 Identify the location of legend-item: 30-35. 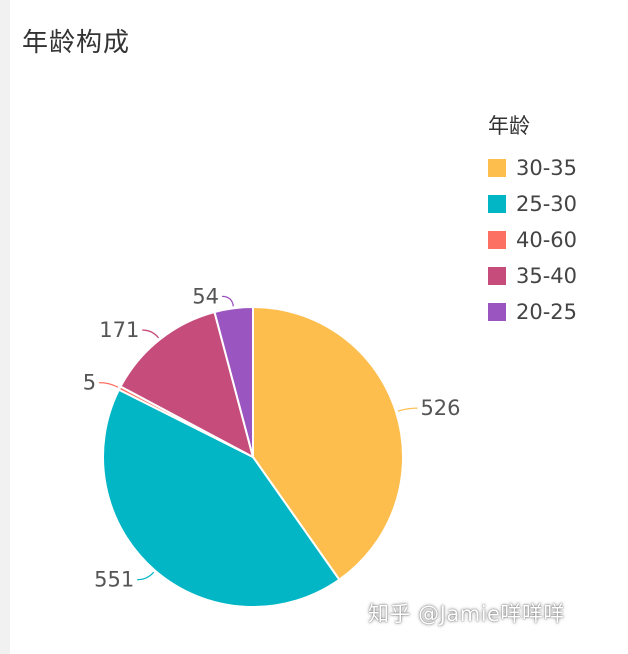
(532, 168).